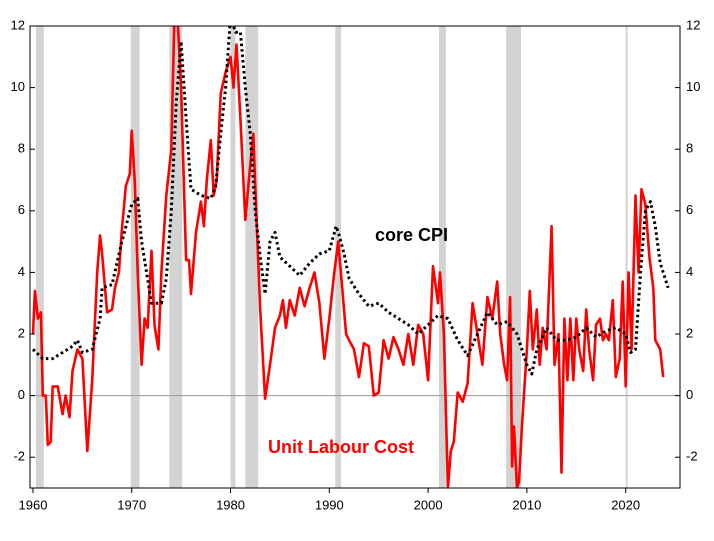 Image resolution: width=714 pixels, height=541 pixels. What do you see at coordinates (18, 86) in the screenshot?
I see `y-tick-label: 10` at bounding box center [18, 86].